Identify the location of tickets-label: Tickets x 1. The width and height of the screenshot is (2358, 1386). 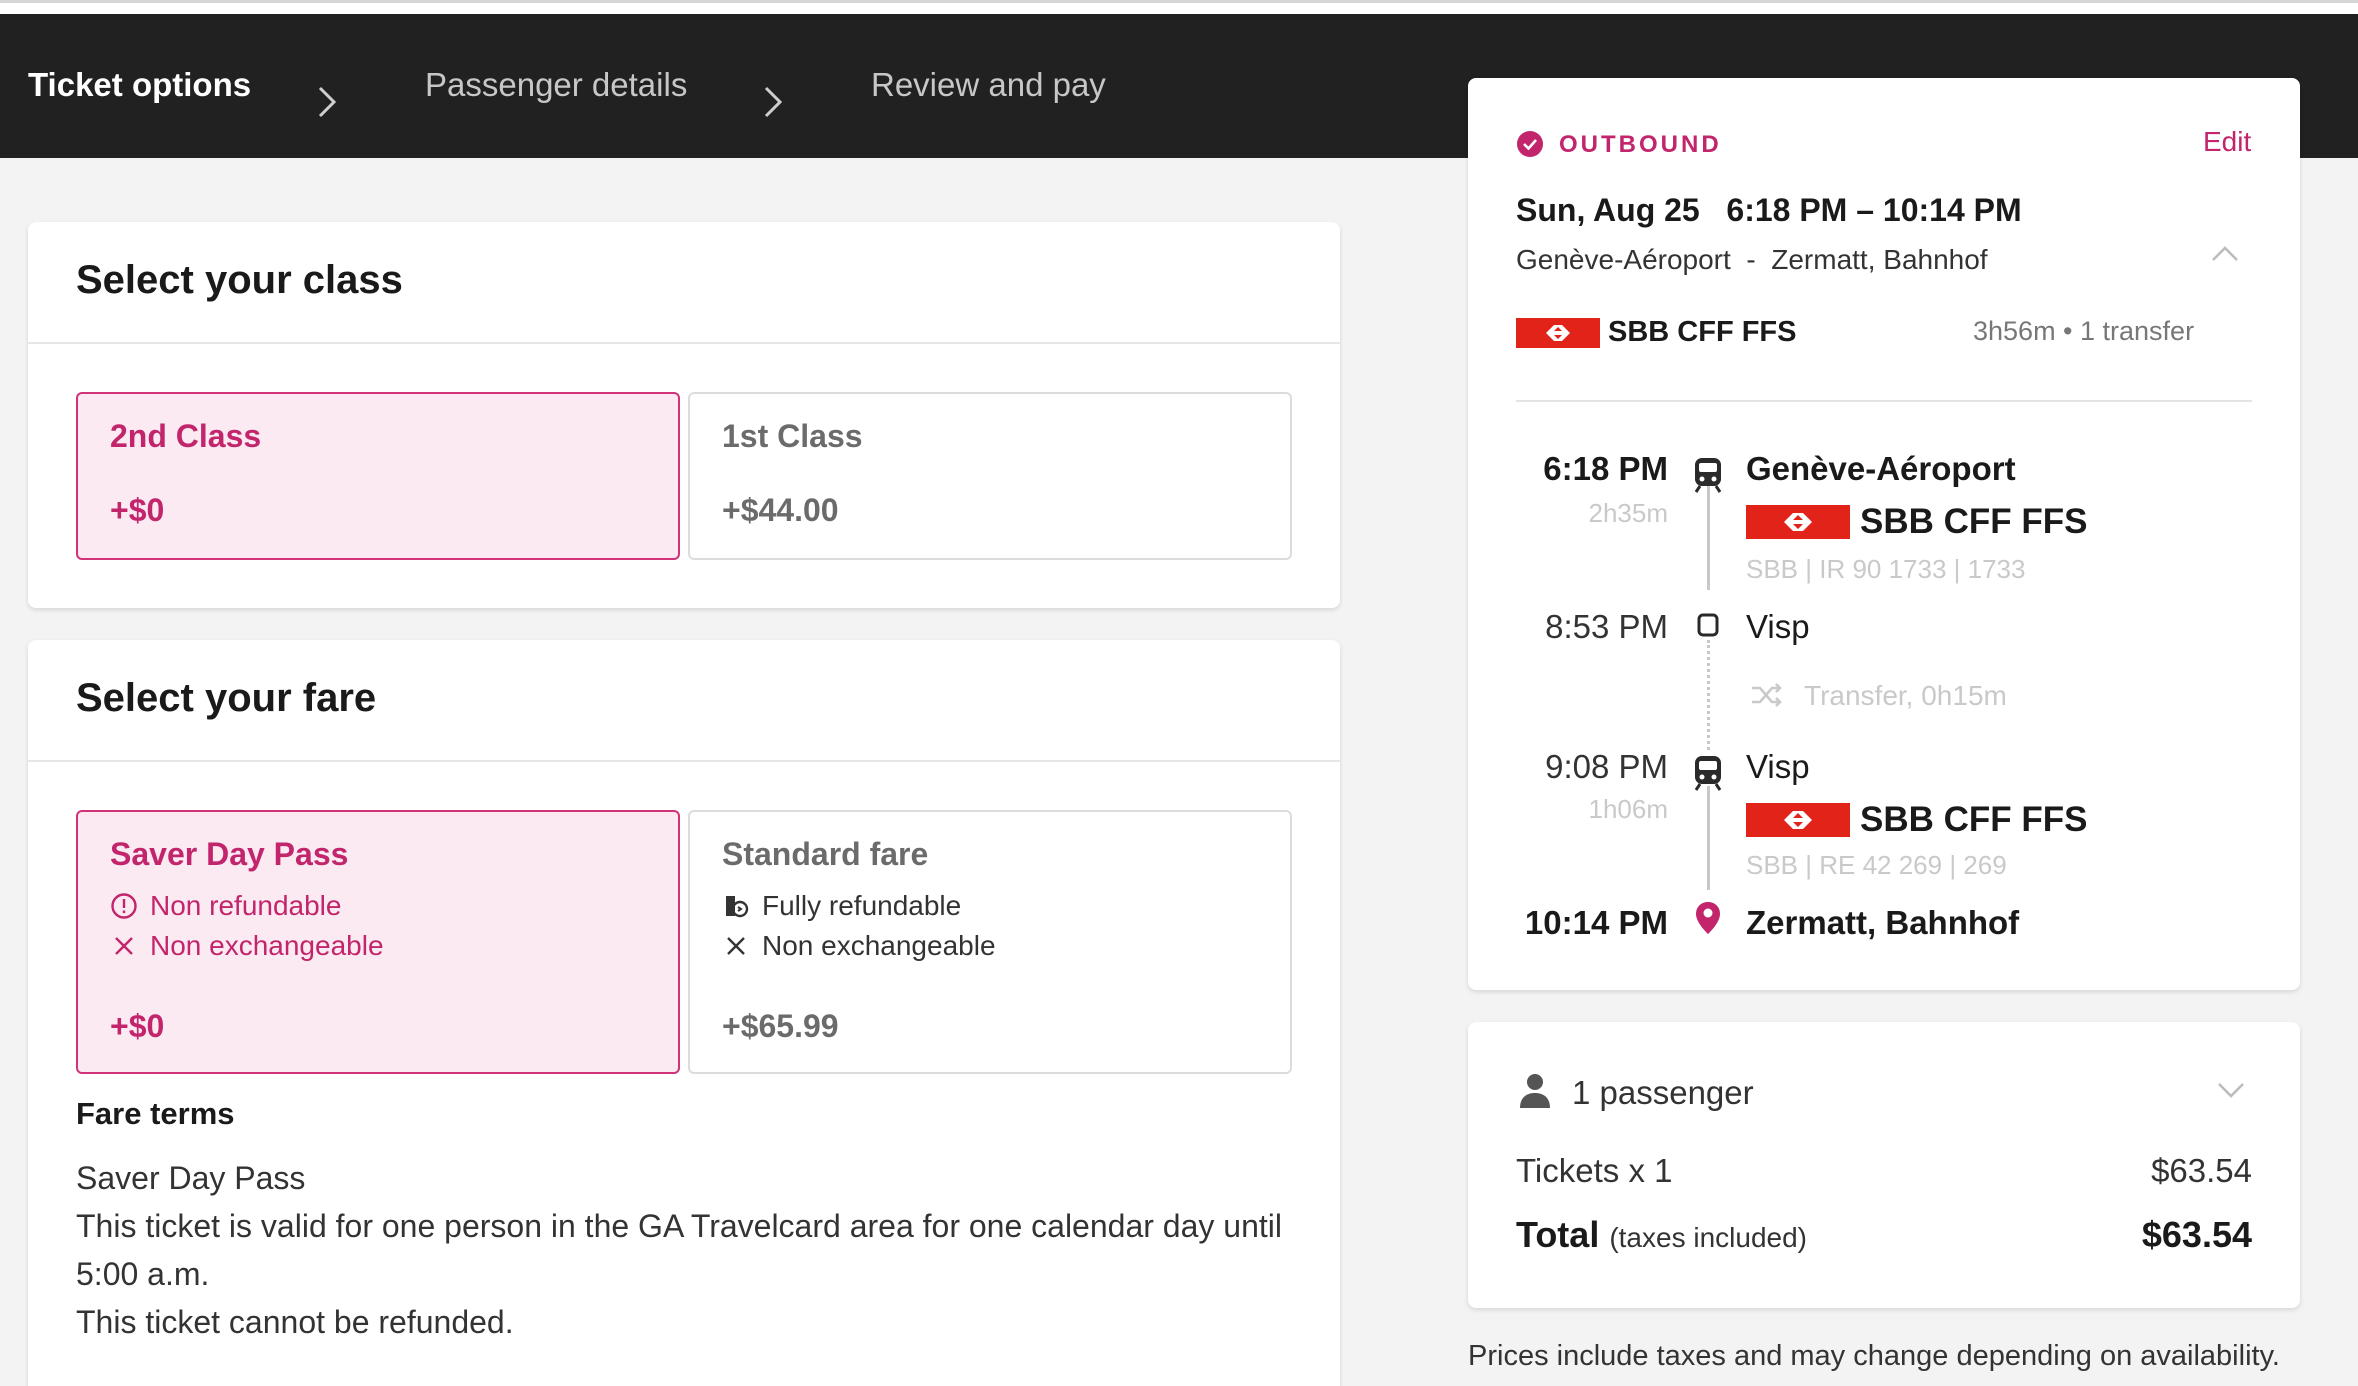
(1594, 1170).